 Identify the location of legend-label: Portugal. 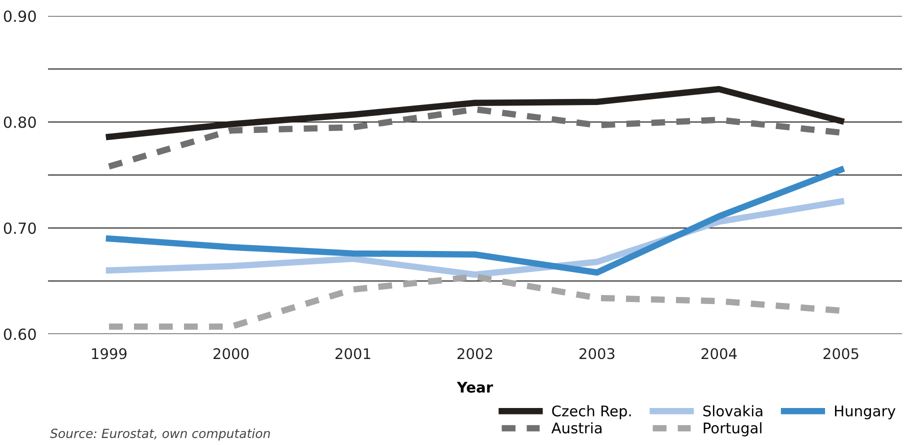
(733, 429).